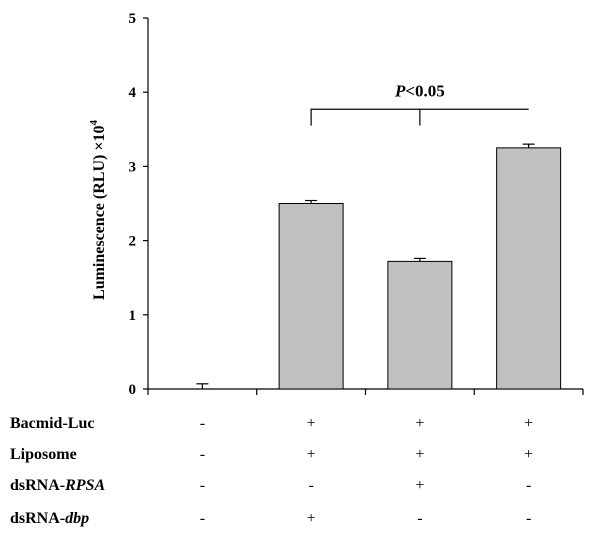 This screenshot has height=536, width=600. What do you see at coordinates (133, 316) in the screenshot?
I see `y-tick-label: 1` at bounding box center [133, 316].